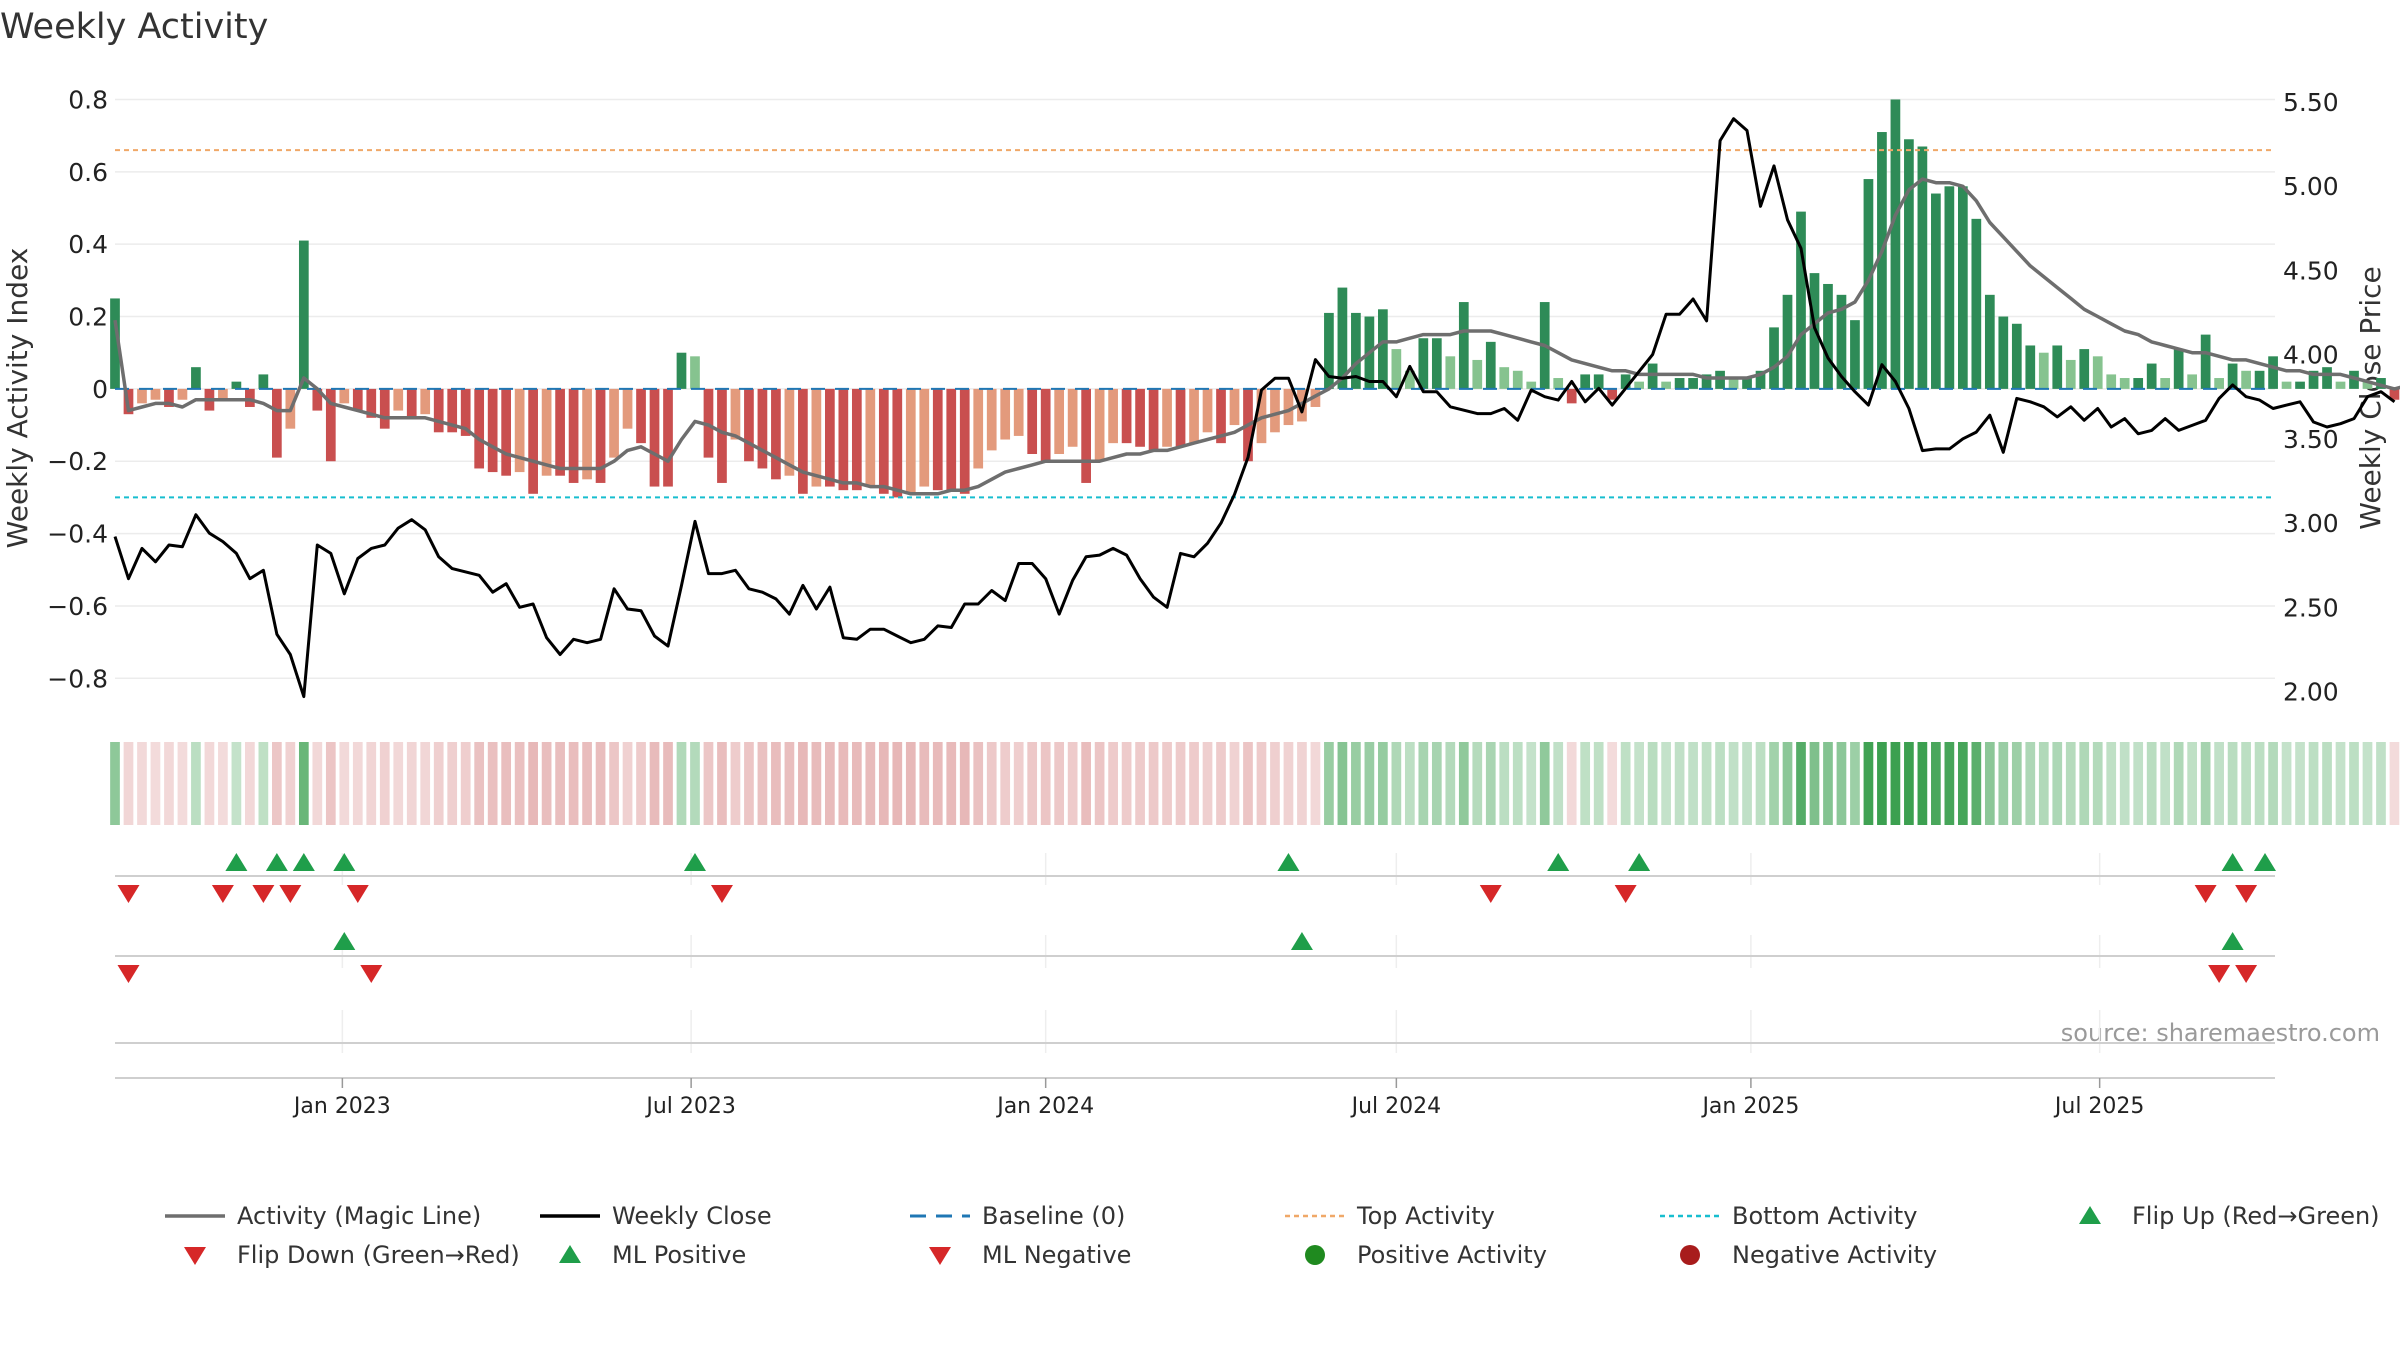 The width and height of the screenshot is (2400, 1354). Describe the element at coordinates (1195, 953) in the screenshot. I see `signal-panels` at that location.